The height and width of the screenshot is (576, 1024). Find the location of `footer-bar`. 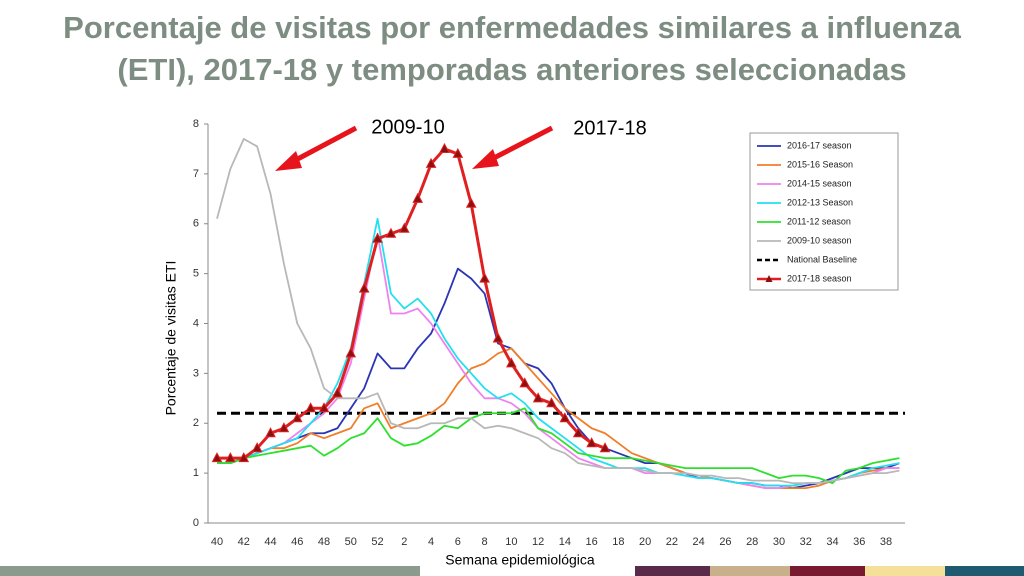

footer-bar is located at coordinates (512, 571).